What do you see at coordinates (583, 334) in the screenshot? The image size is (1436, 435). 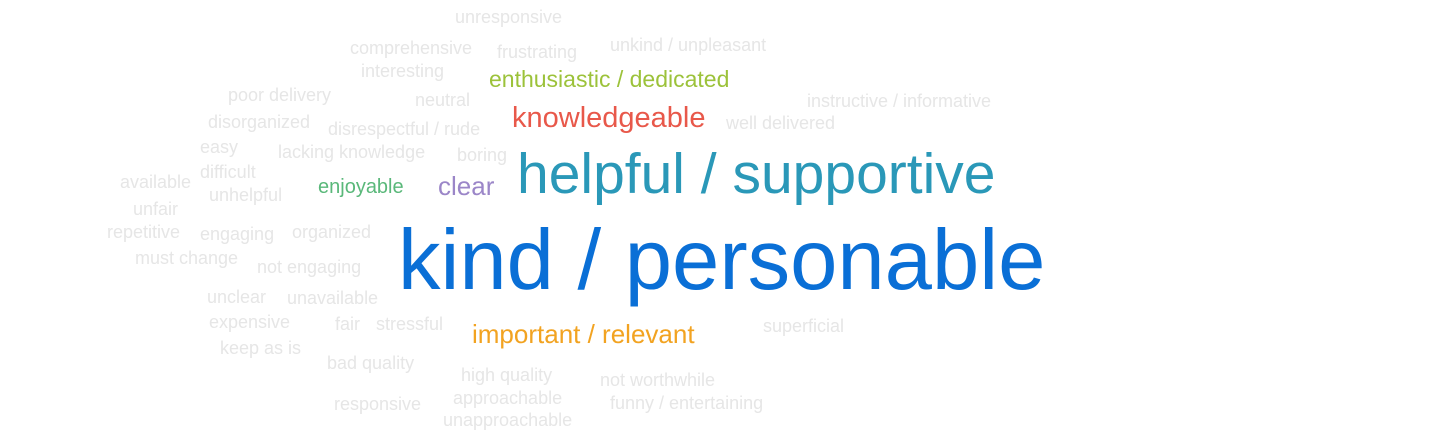 I see `word-important-relevant: important / relevant` at bounding box center [583, 334].